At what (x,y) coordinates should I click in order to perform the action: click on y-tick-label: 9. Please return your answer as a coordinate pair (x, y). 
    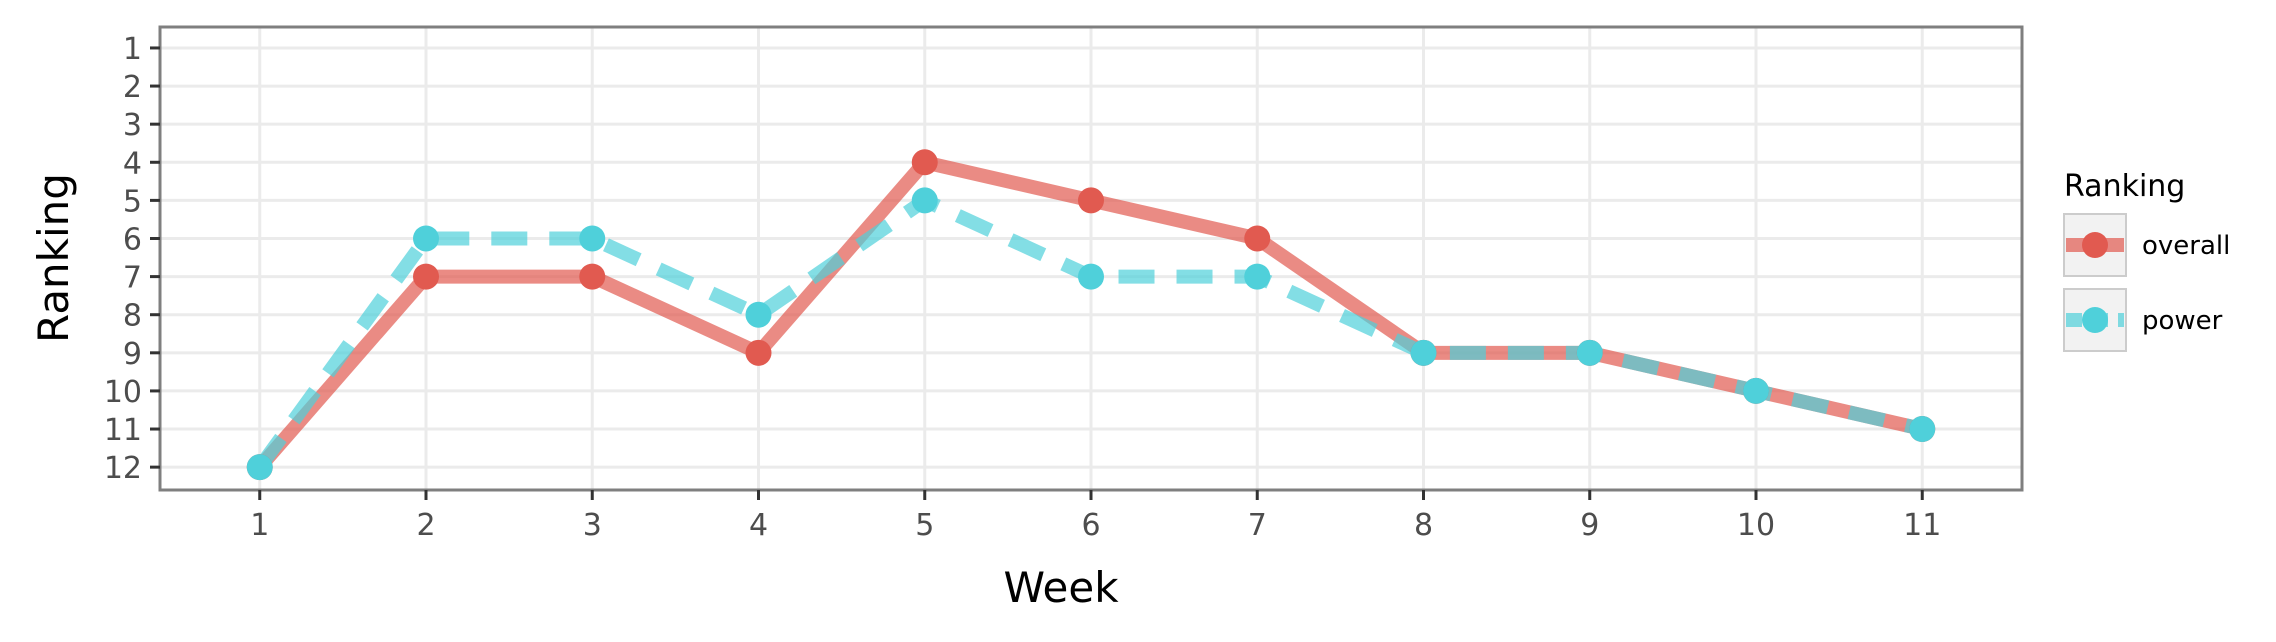
    Looking at the image, I should click on (132, 354).